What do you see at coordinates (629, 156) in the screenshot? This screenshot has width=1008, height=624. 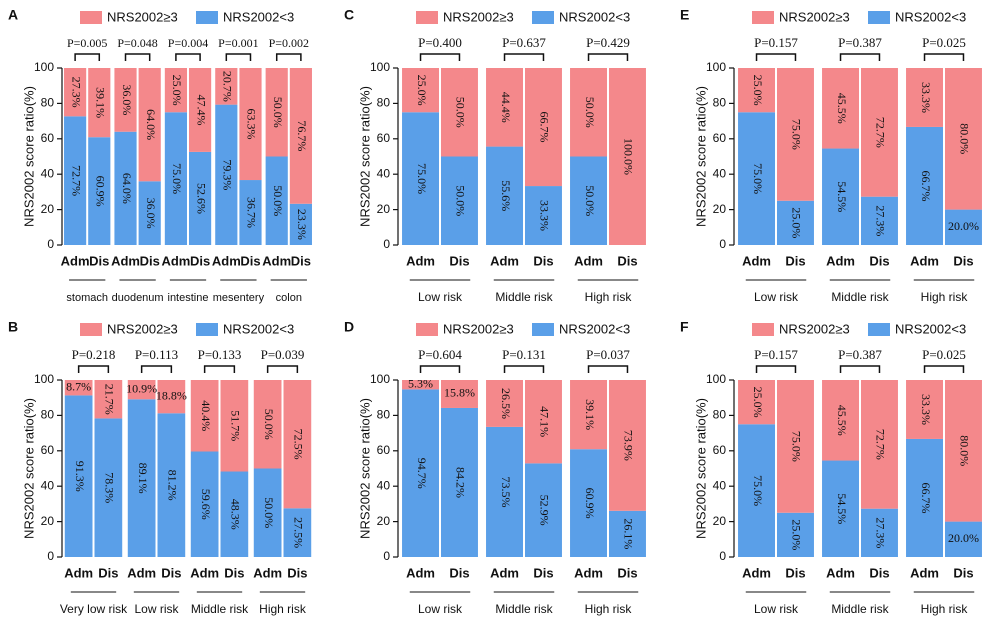 I see `value-label: 100.0%` at bounding box center [629, 156].